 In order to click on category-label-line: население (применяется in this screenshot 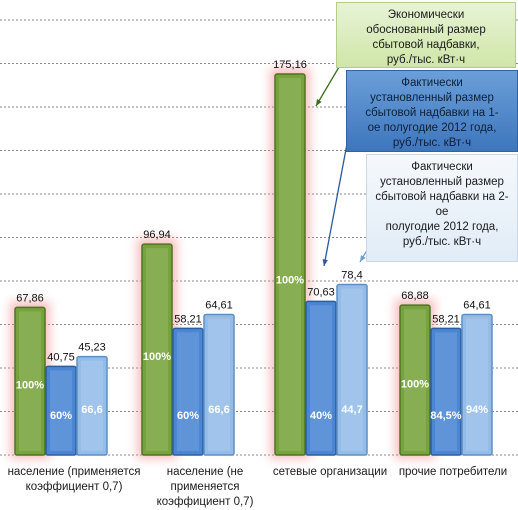, I will do `click(74, 472)`.